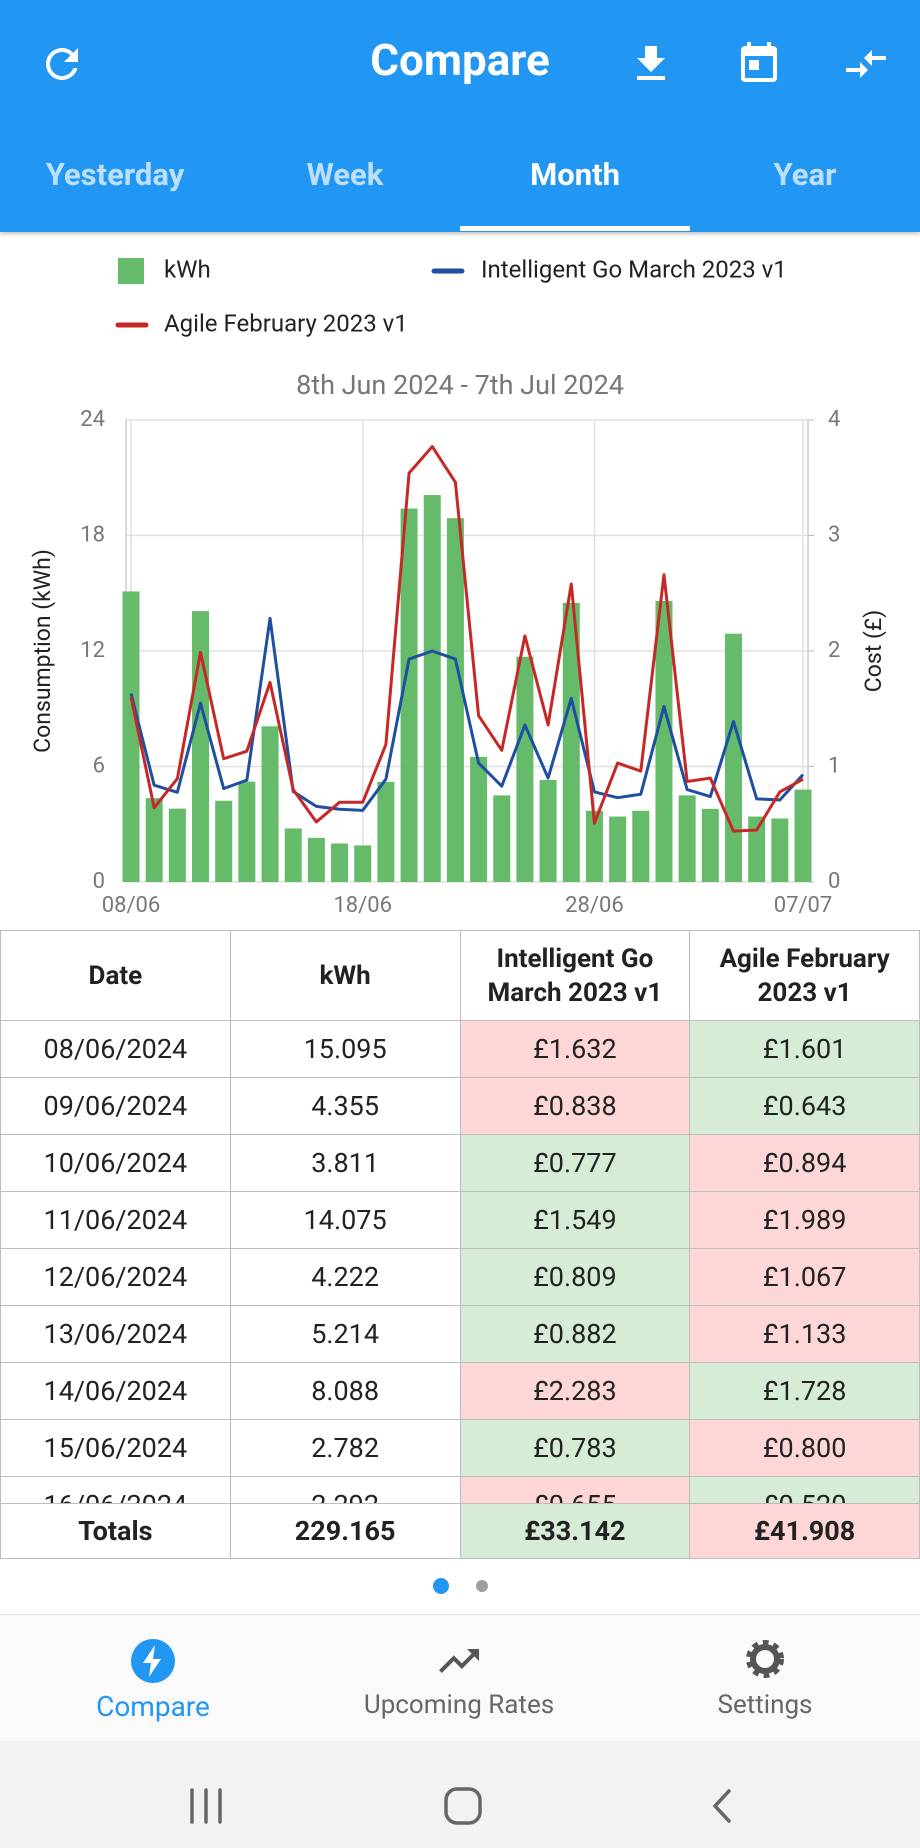 The image size is (920, 1848). I want to click on cell: £2.283, so click(575, 1391).